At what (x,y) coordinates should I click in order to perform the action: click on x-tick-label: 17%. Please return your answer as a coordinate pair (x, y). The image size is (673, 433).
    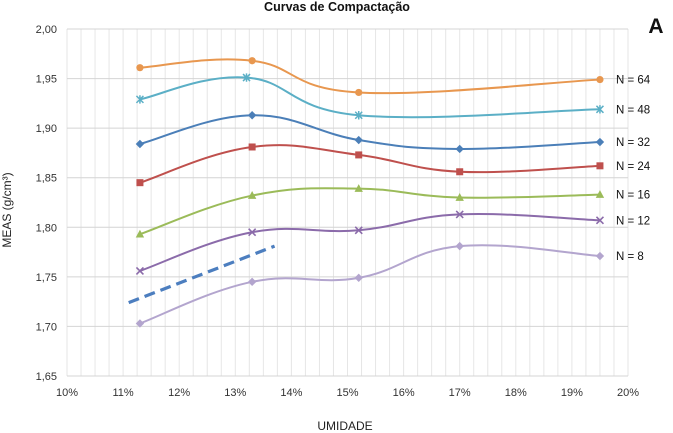
    Looking at the image, I should click on (460, 393).